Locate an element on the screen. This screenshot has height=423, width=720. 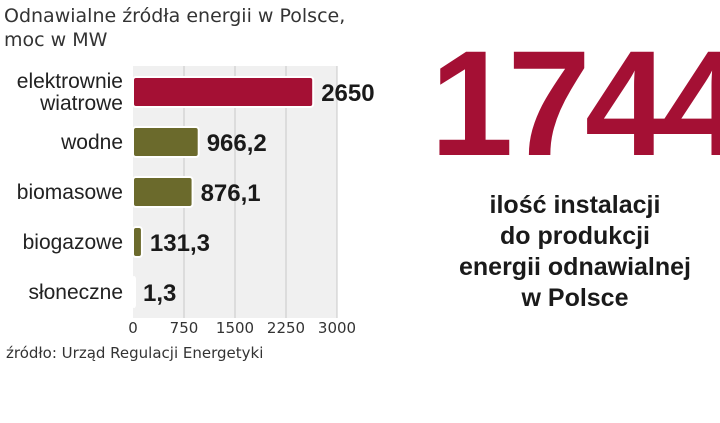
value-label: 966,2 is located at coordinates (237, 143).